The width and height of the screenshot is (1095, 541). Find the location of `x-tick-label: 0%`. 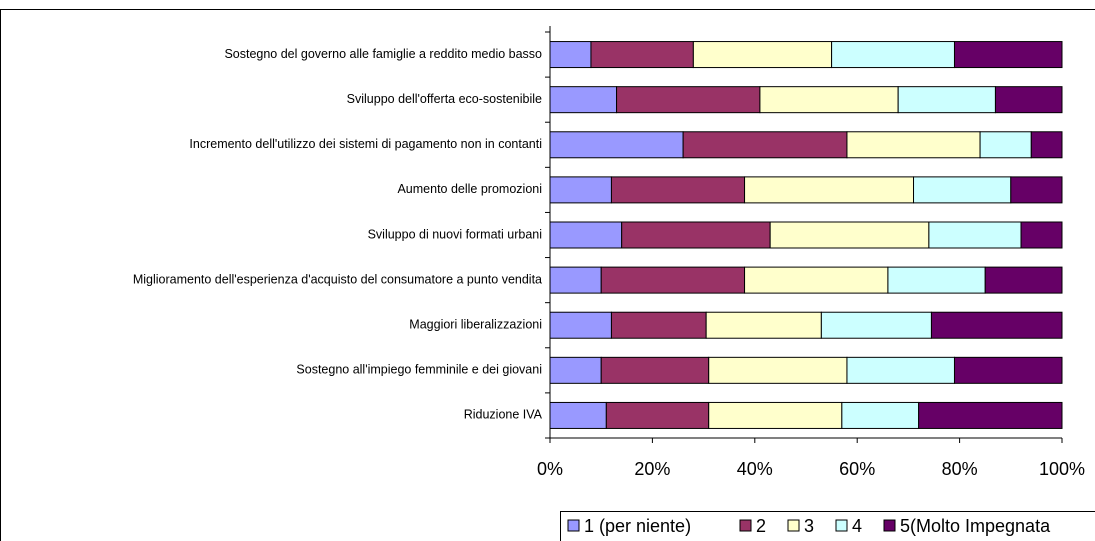

x-tick-label: 0% is located at coordinates (550, 469).